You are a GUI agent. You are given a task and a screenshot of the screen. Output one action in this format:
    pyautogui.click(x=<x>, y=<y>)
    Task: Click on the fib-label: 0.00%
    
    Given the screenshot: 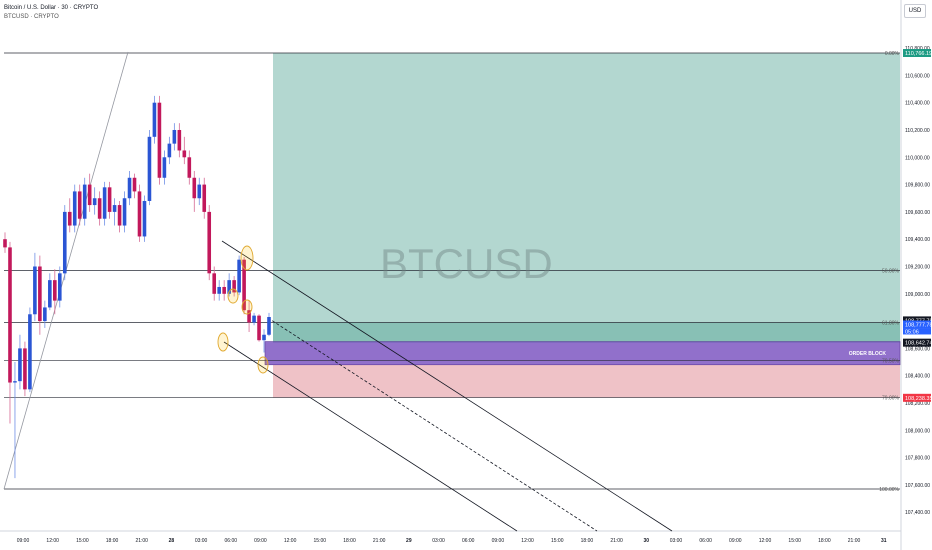 What is the action you would take?
    pyautogui.click(x=892, y=54)
    